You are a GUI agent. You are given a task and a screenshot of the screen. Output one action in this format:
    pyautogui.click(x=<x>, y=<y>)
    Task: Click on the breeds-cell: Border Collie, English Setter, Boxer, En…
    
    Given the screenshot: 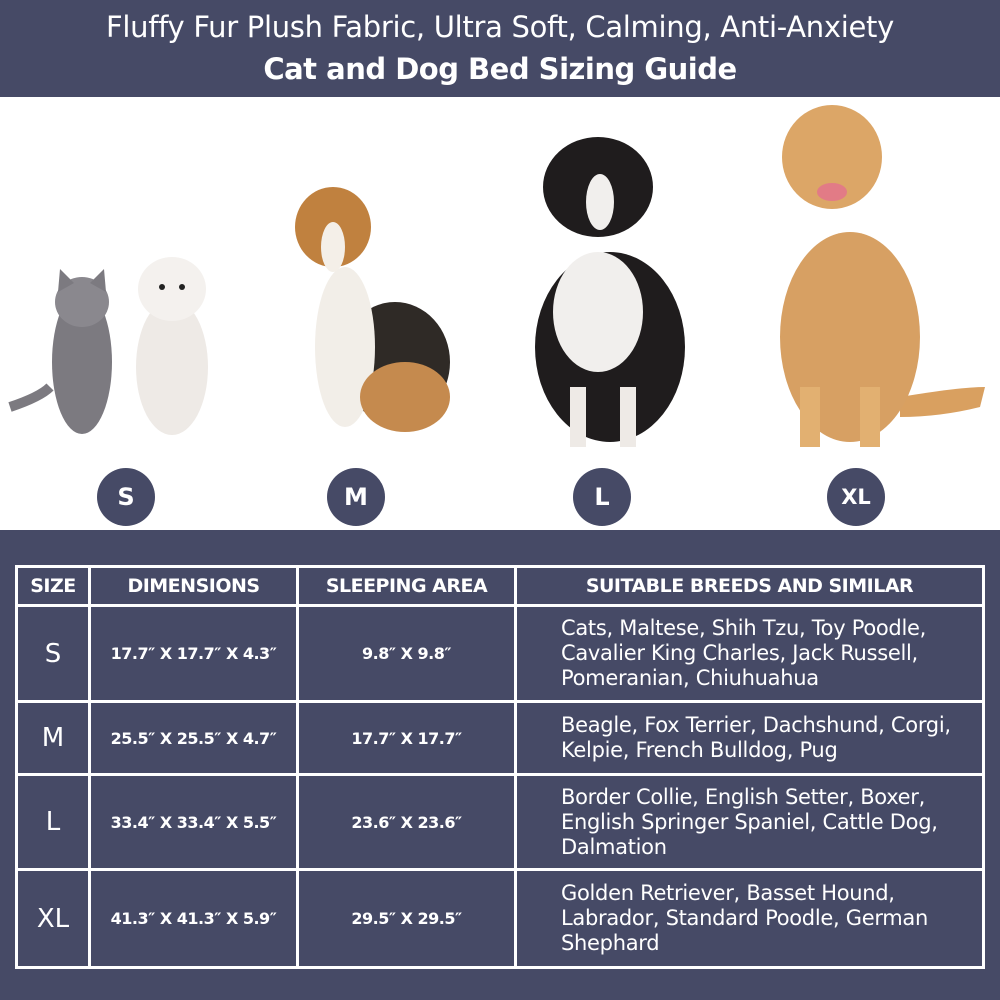 What is the action you would take?
    pyautogui.click(x=749, y=822)
    